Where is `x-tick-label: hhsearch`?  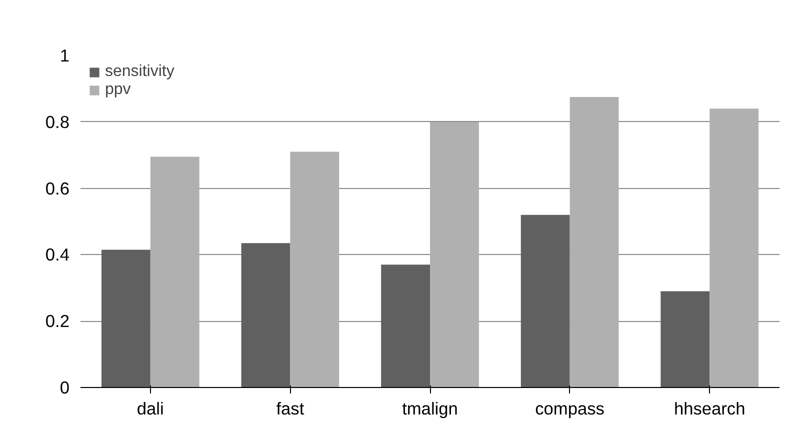 x-tick-label: hhsearch is located at coordinates (710, 408).